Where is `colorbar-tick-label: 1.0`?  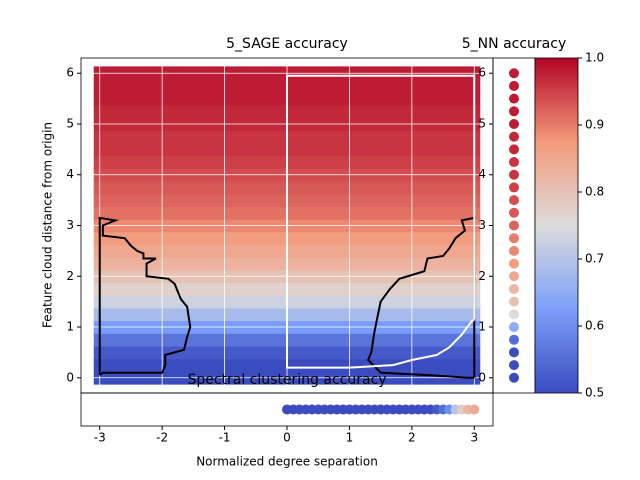
colorbar-tick-label: 1.0 is located at coordinates (594, 58).